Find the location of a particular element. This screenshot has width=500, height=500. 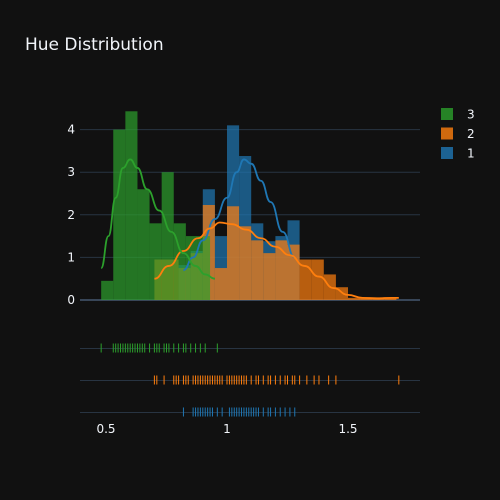

legend-label-3: 3 is located at coordinates (471, 115).